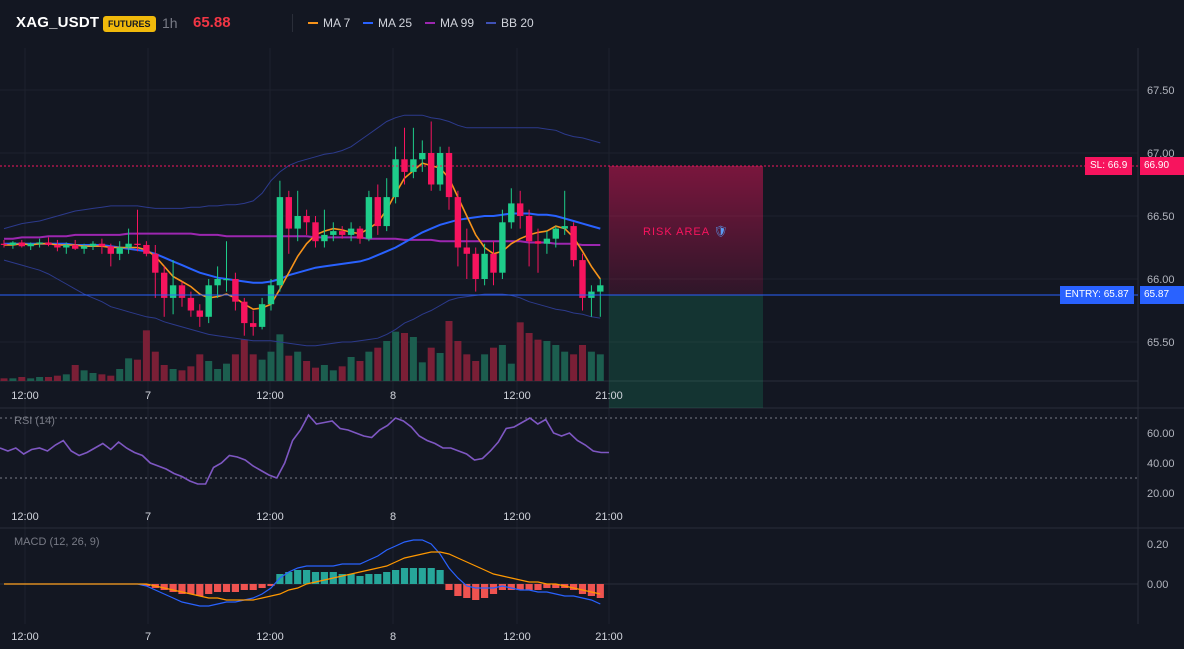  Describe the element at coordinates (57, 542) in the screenshot. I see `macd-title: MACD (12, 26, 9)` at that location.